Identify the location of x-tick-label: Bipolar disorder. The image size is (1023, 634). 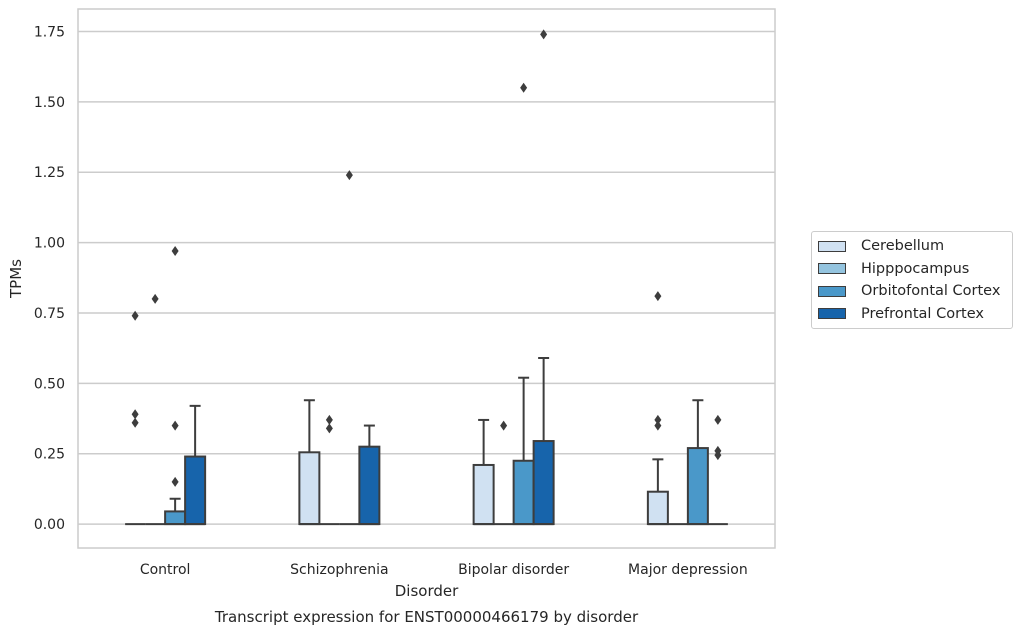
(513, 570).